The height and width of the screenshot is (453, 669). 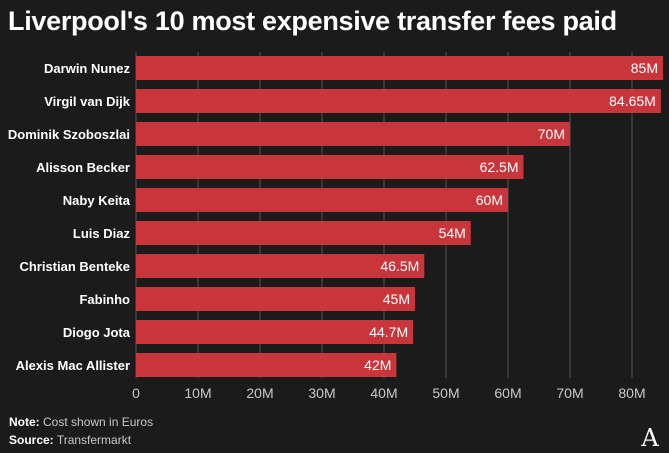 What do you see at coordinates (97, 332) in the screenshot?
I see `category-label: Diogo Jota` at bounding box center [97, 332].